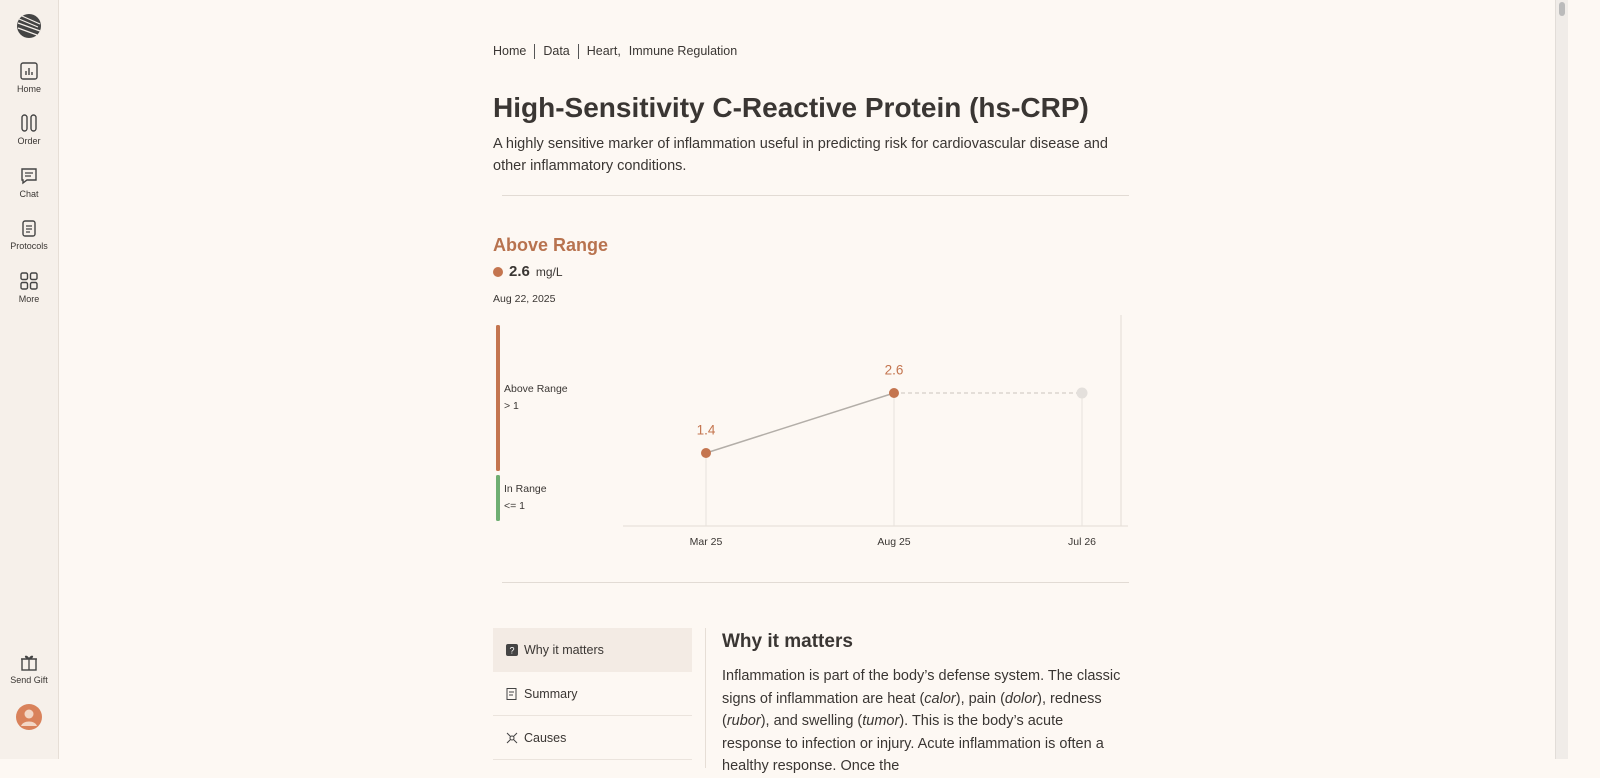  What do you see at coordinates (549, 271) in the screenshot?
I see `unit: mg/L` at bounding box center [549, 271].